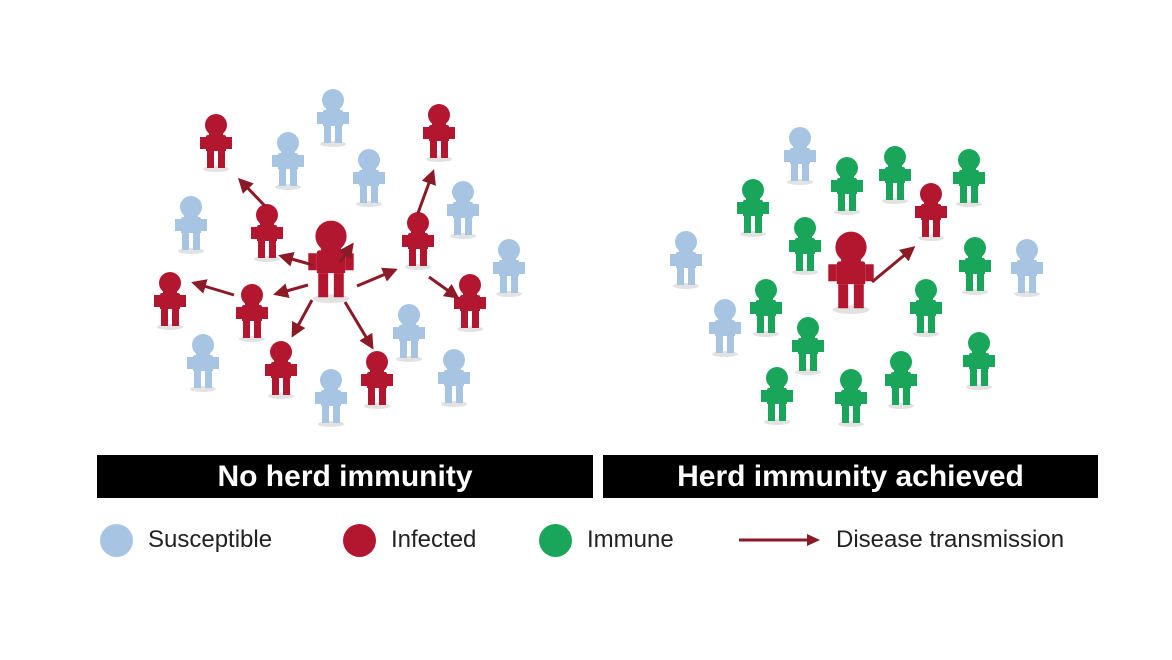  I want to click on herd-immunity-population, so click(856, 277).